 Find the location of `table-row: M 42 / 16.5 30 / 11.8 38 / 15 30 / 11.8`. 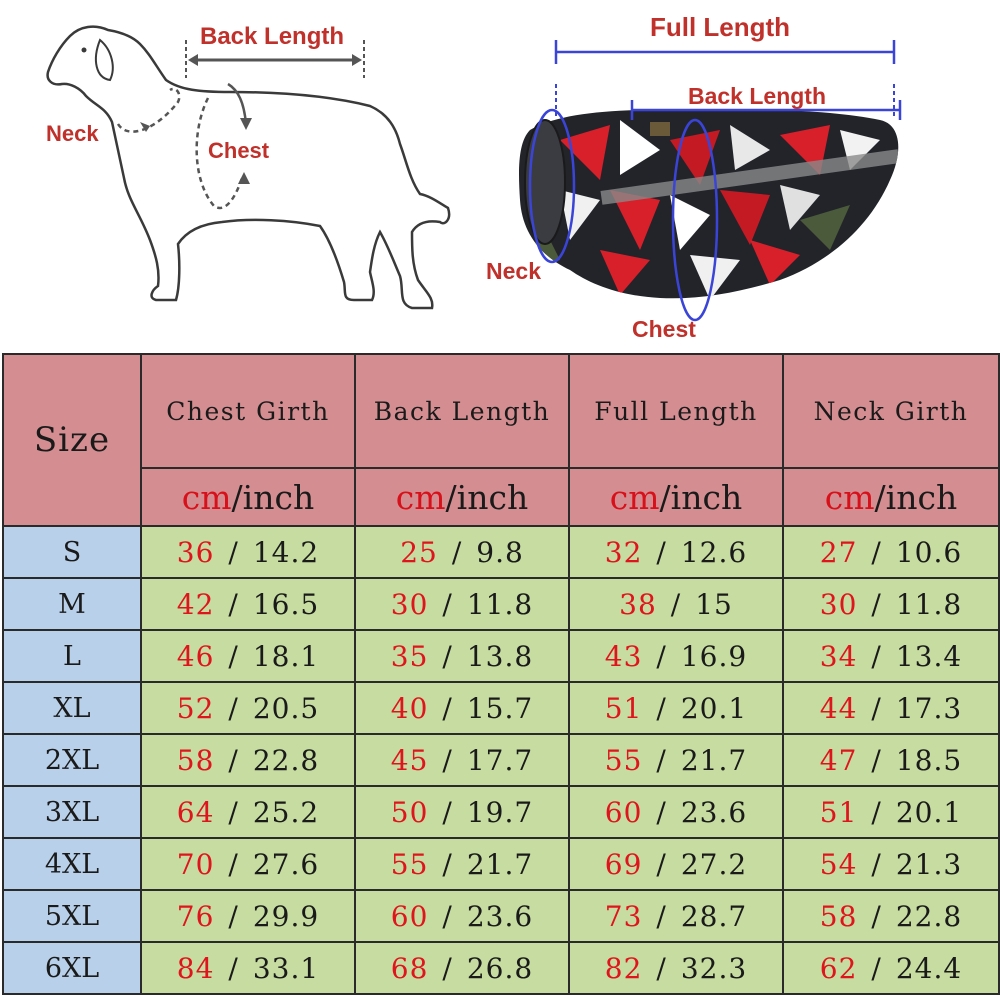

table-row: M 42 / 16.5 30 / 11.8 38 / 15 30 / 11.8 is located at coordinates (501, 604).